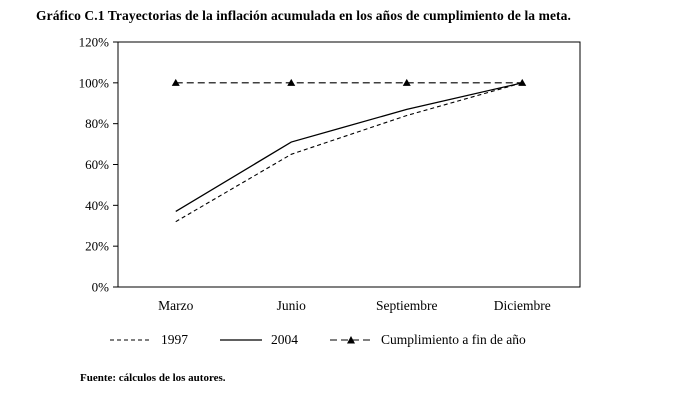  I want to click on legend-item-1997: 1997, so click(148, 340).